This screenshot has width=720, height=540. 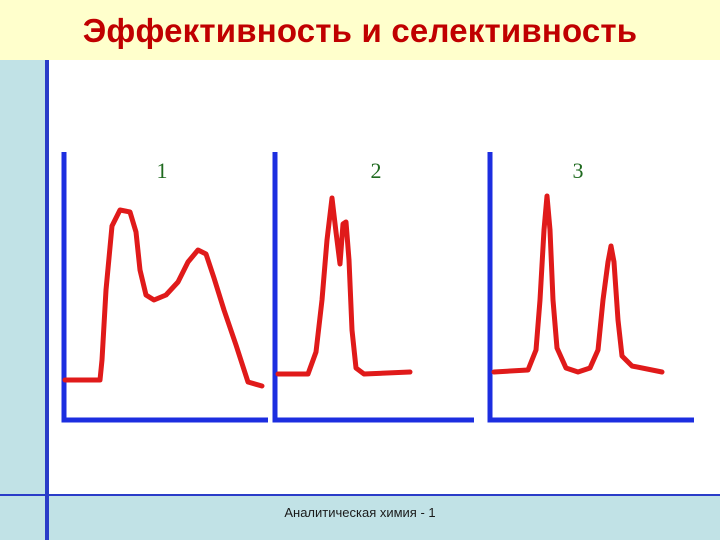 I want to click on panel-3: 3, so click(x=590, y=287).